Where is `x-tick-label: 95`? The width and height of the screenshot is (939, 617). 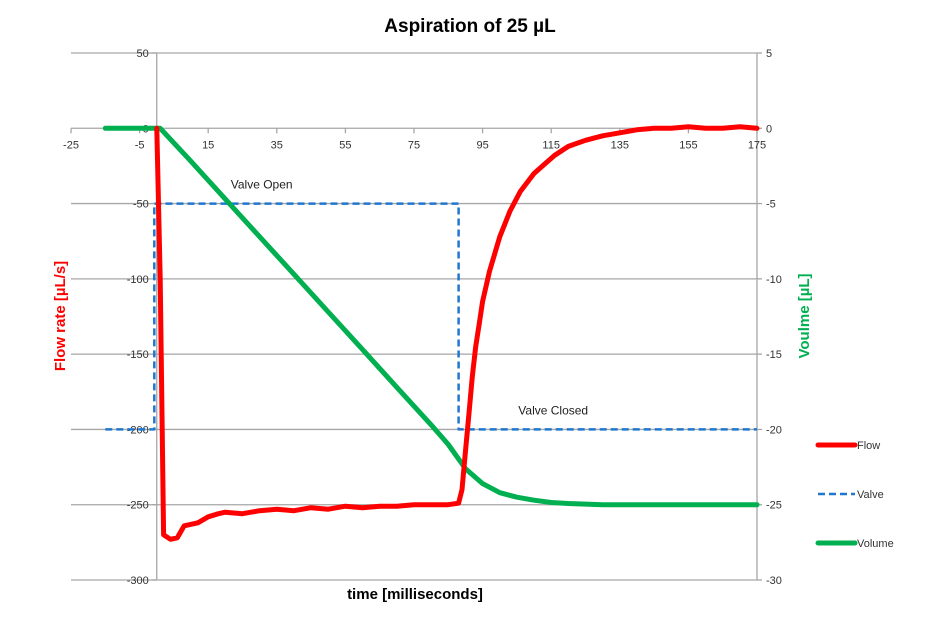
x-tick-label: 95 is located at coordinates (482, 145).